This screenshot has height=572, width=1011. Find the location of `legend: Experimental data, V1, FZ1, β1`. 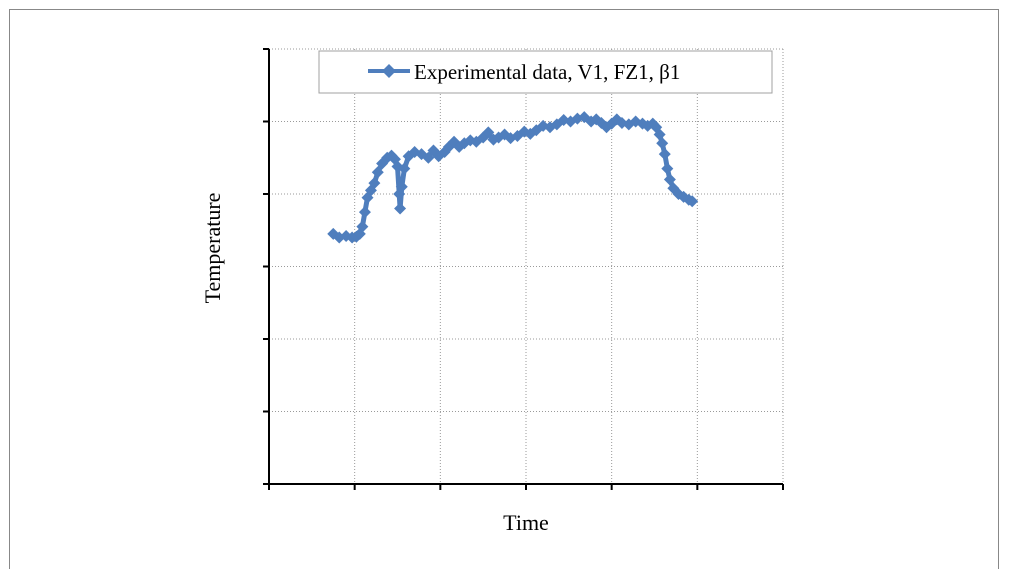

legend: Experimental data, V1, FZ1, β1 is located at coordinates (545, 72).